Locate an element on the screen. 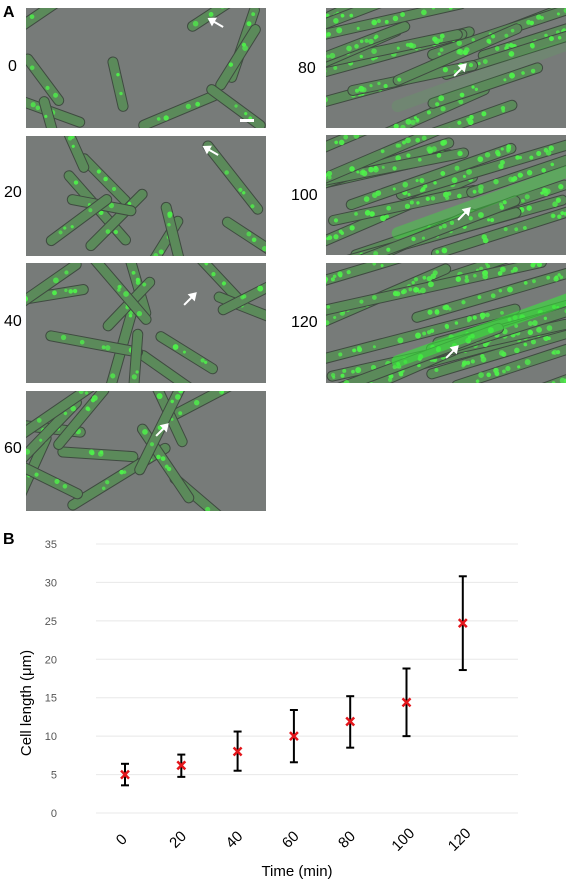  scale-bar is located at coordinates (247, 120).